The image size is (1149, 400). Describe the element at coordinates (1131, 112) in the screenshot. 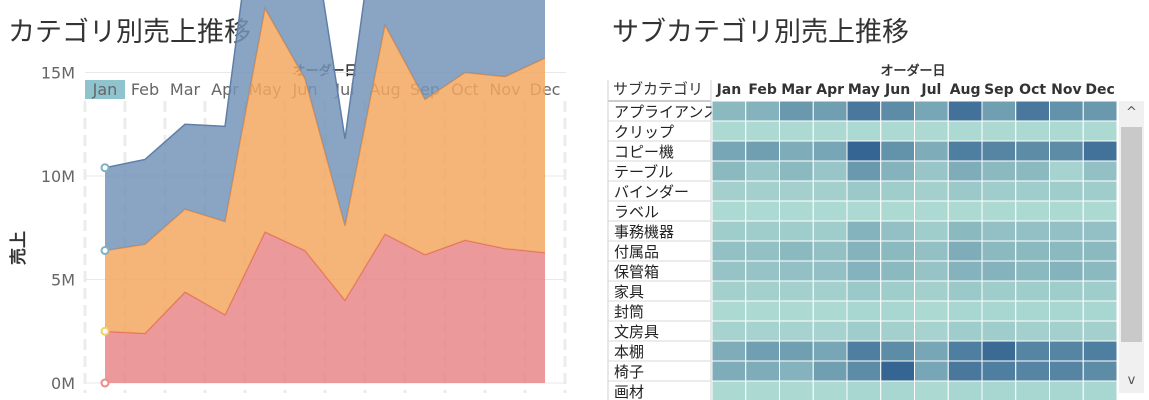

I see `scroll-up-icon: ^` at that location.